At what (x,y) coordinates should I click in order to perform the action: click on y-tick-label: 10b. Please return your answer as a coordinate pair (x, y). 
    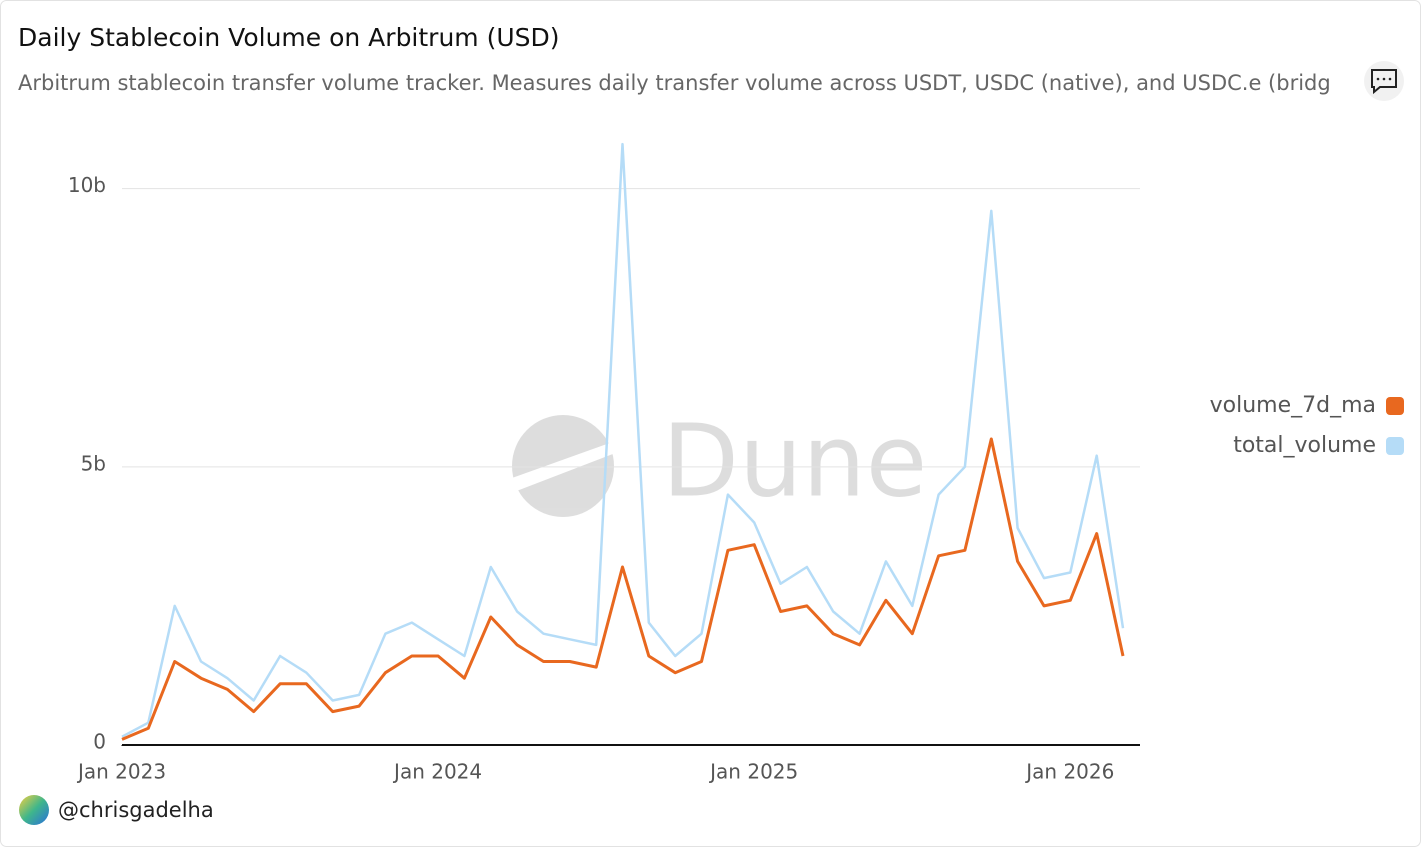
    Looking at the image, I should click on (87, 185).